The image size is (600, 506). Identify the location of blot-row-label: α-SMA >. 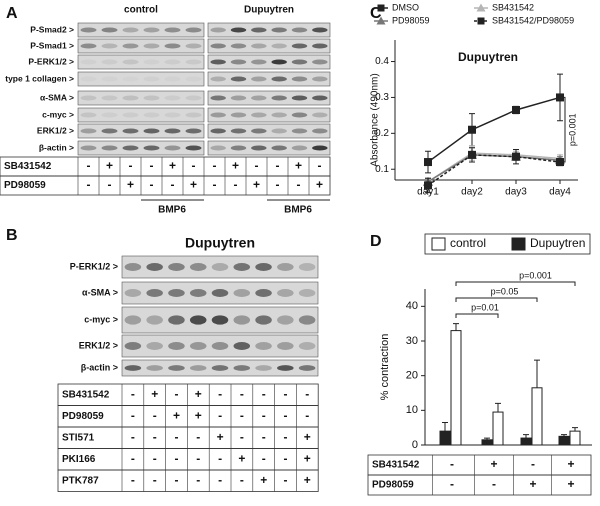
(100, 292).